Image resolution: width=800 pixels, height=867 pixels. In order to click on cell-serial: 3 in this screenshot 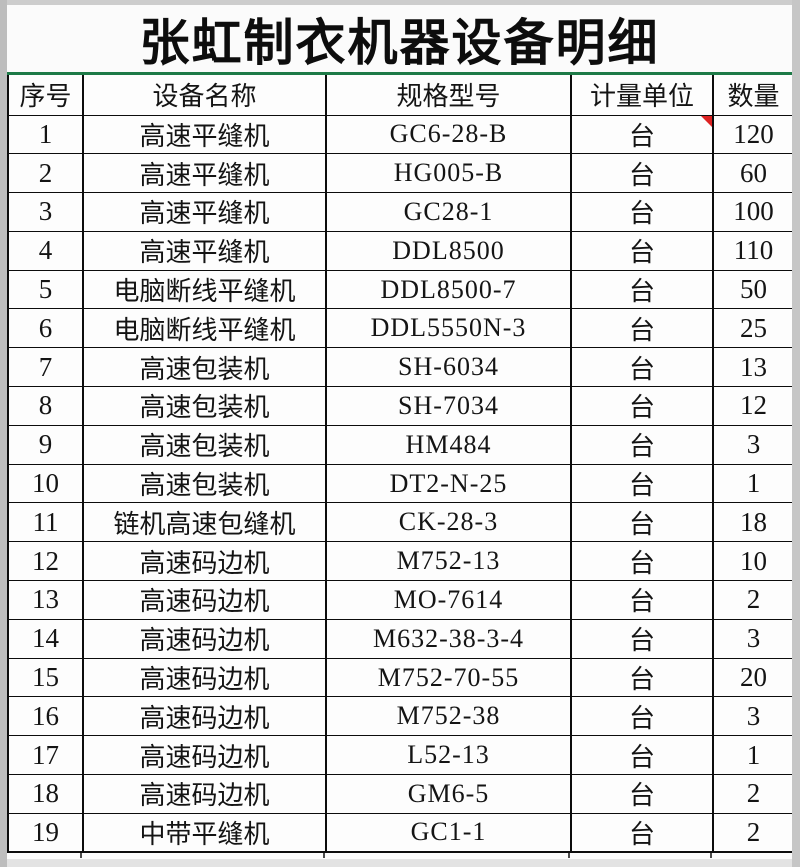, I will do `click(45, 212)`.